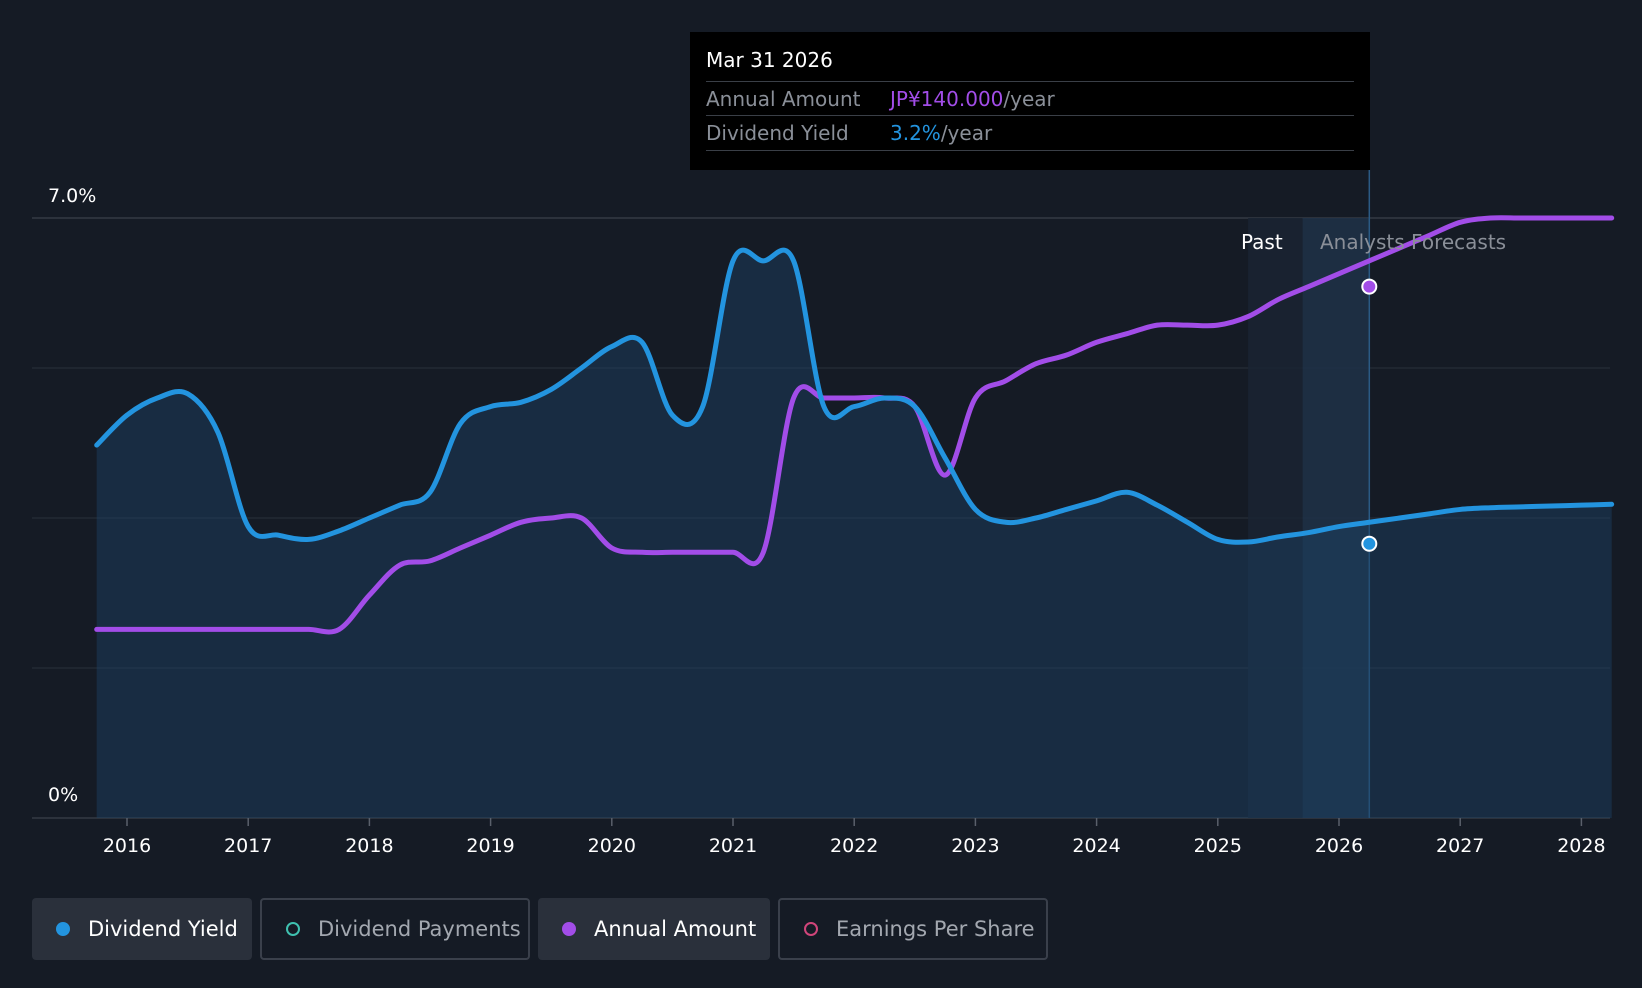 This screenshot has height=988, width=1642. I want to click on tooltip-value: 3.2%/year, so click(941, 133).